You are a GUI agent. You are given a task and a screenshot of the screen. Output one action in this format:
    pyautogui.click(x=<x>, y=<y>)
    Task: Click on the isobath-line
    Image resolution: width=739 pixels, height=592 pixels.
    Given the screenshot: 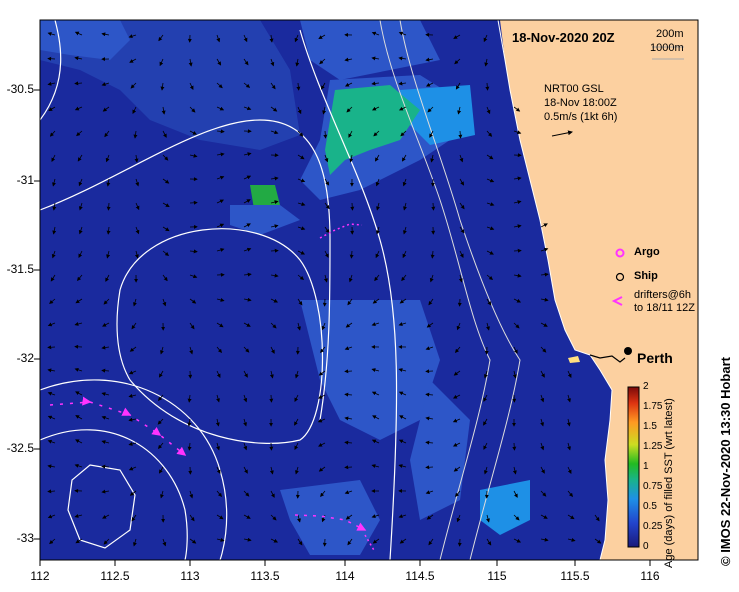 What is the action you would take?
    pyautogui.click(x=435, y=290)
    